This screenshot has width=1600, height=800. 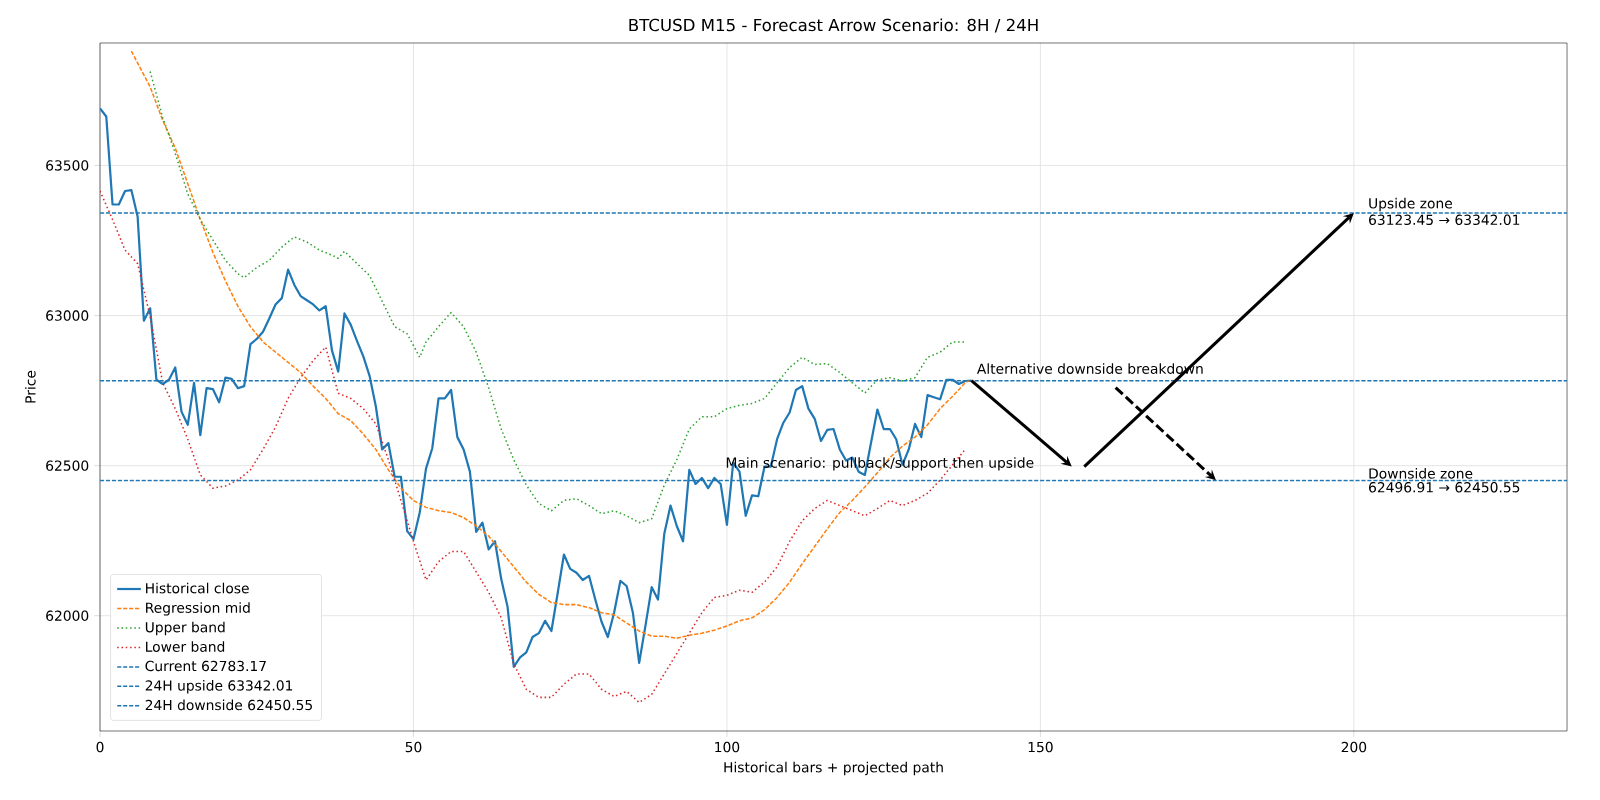 I want to click on annotation: Downside zone, so click(x=1421, y=473).